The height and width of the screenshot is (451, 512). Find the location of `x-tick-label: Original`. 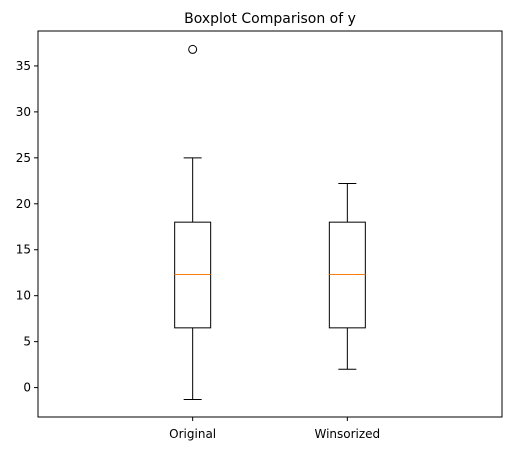

x-tick-label: Original is located at coordinates (192, 434).